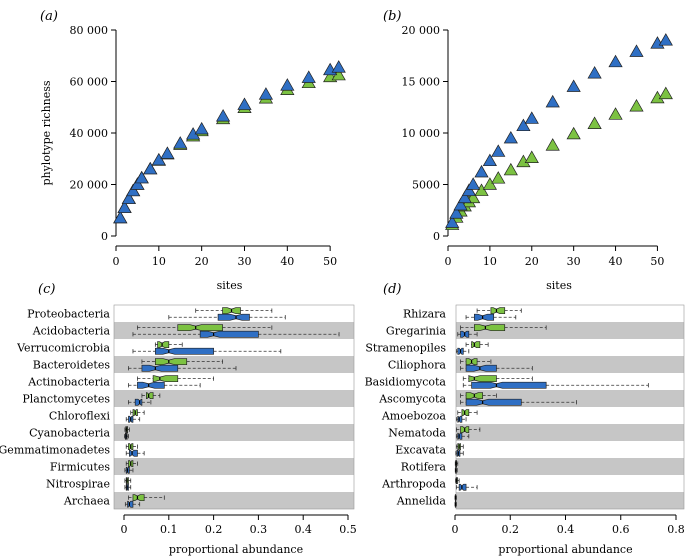 This screenshot has width=694, height=560. I want to click on x-tick-label: 40, so click(287, 261).